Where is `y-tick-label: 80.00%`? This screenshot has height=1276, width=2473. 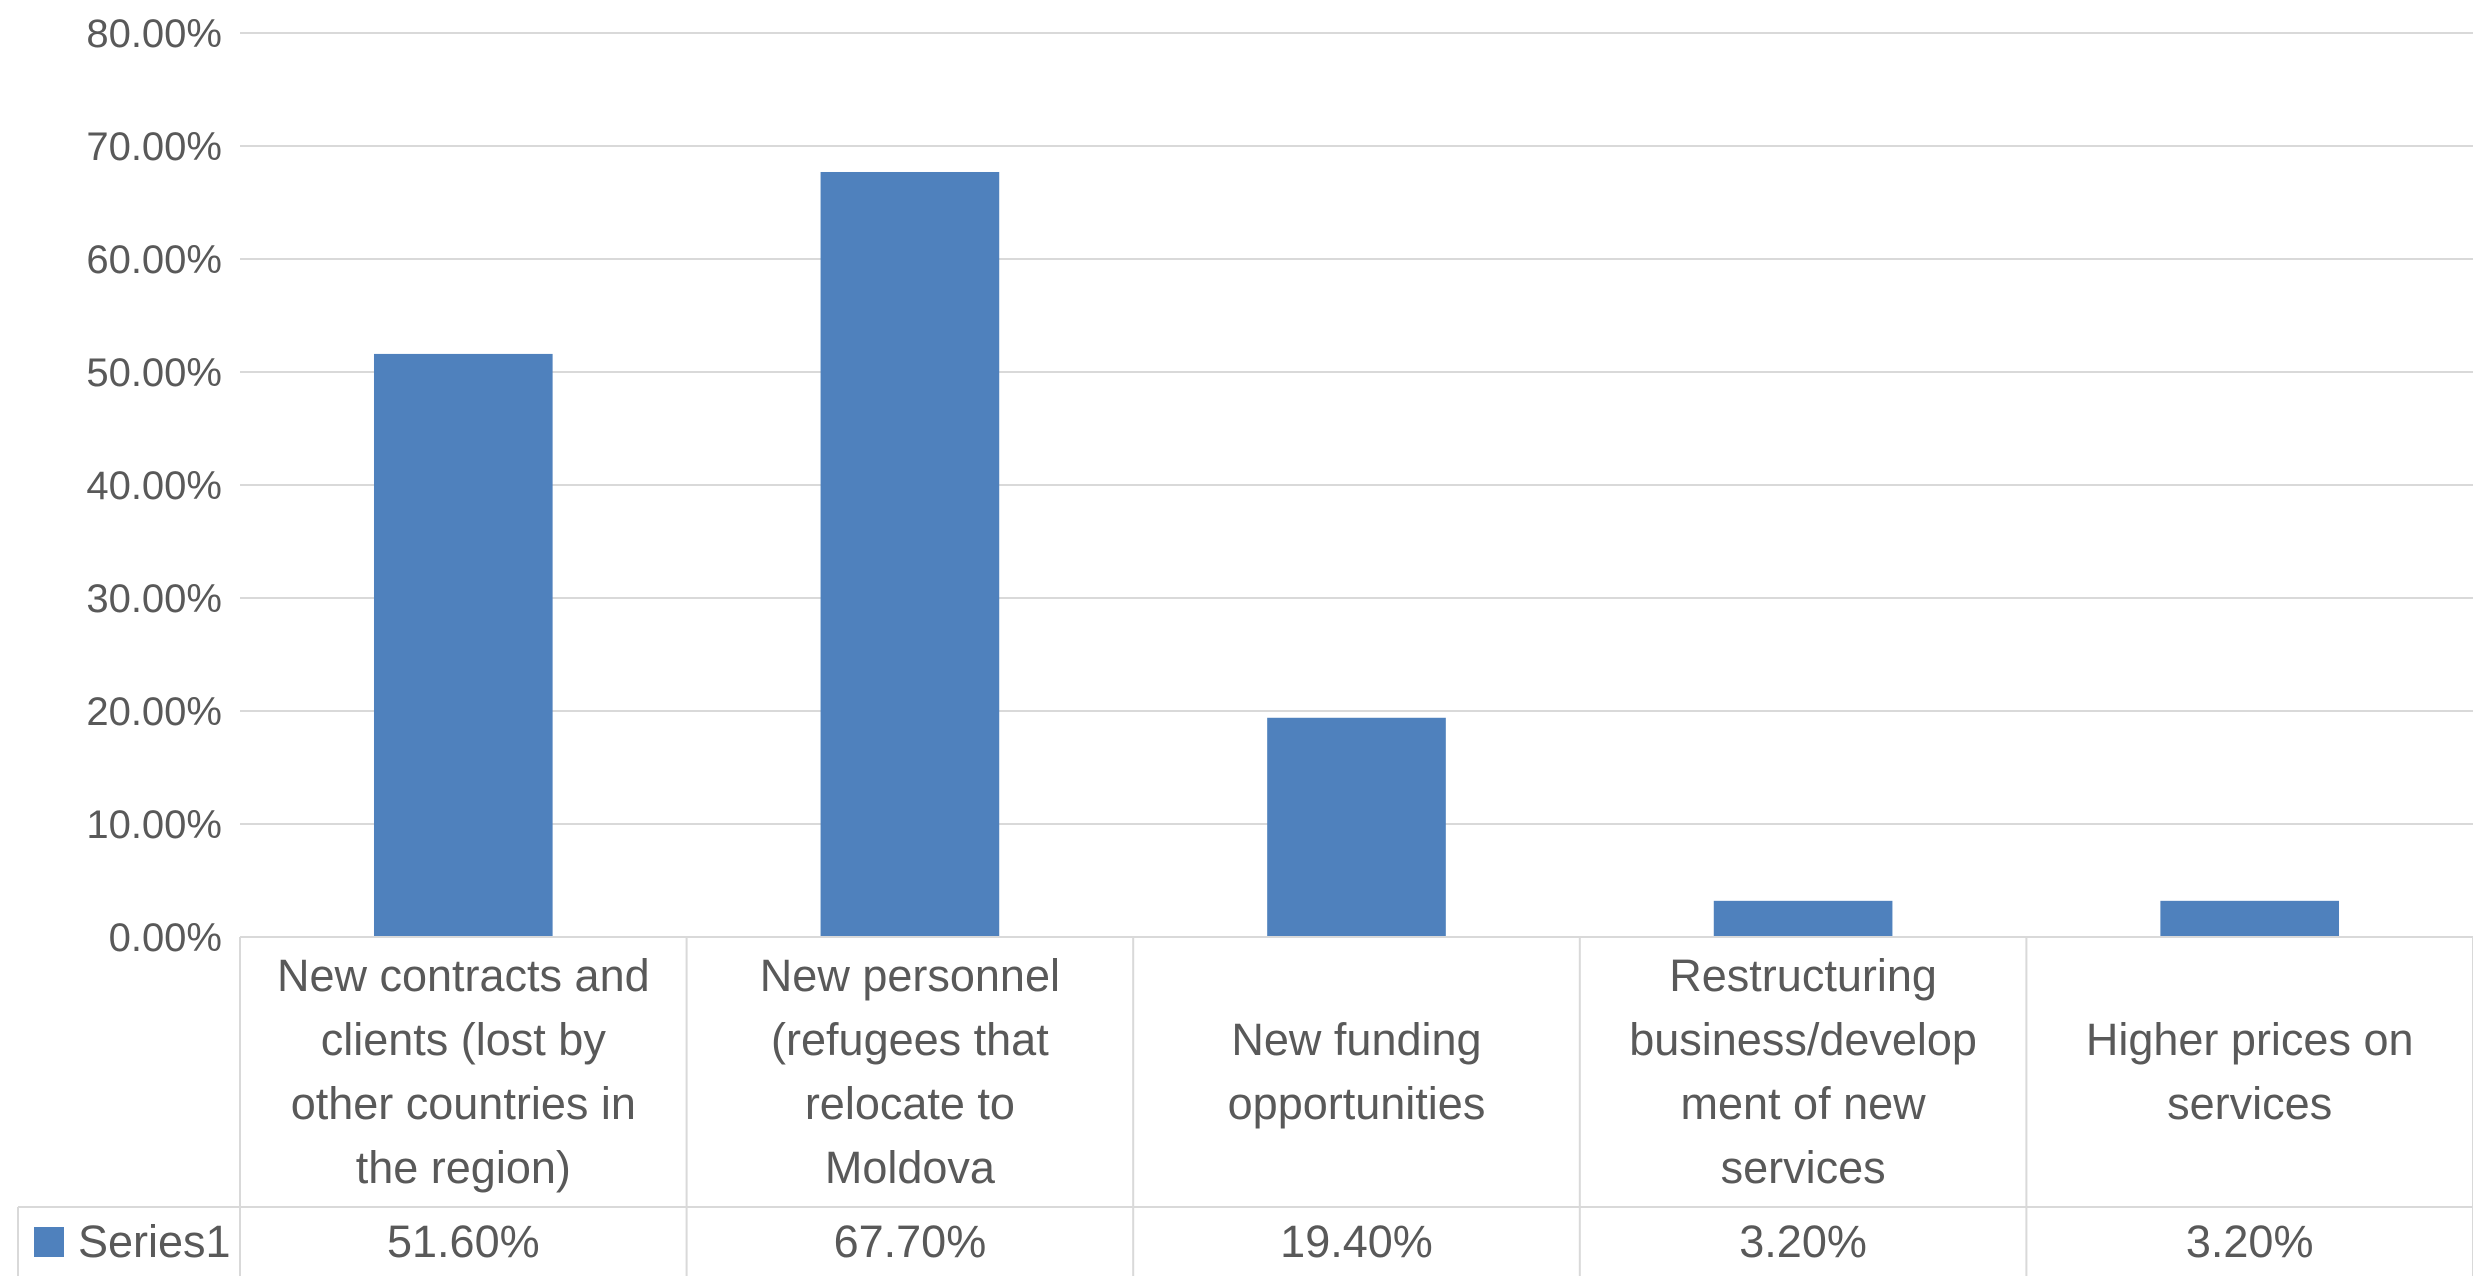 y-tick-label: 80.00% is located at coordinates (154, 34).